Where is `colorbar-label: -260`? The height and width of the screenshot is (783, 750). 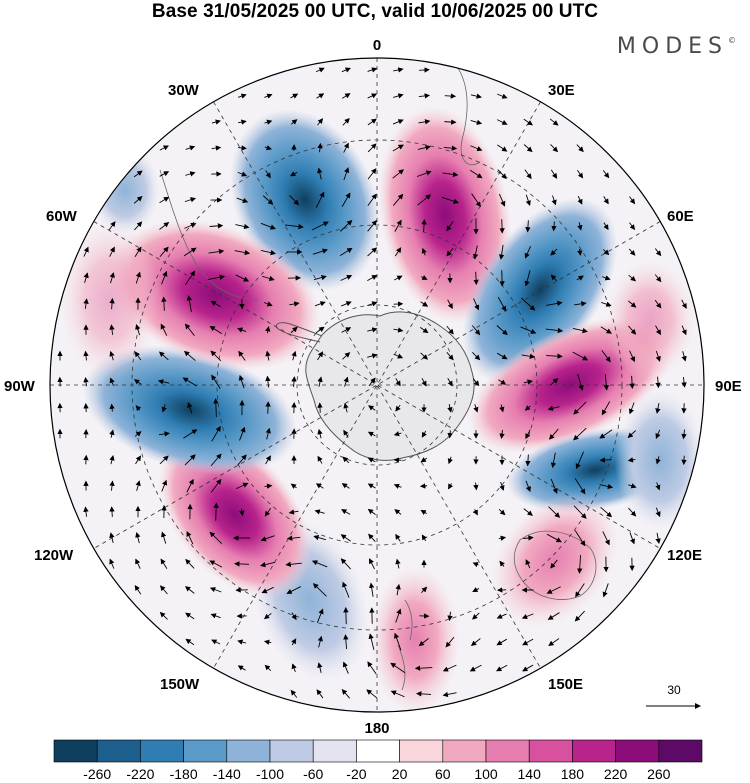 colorbar-label: -260 is located at coordinates (97, 774).